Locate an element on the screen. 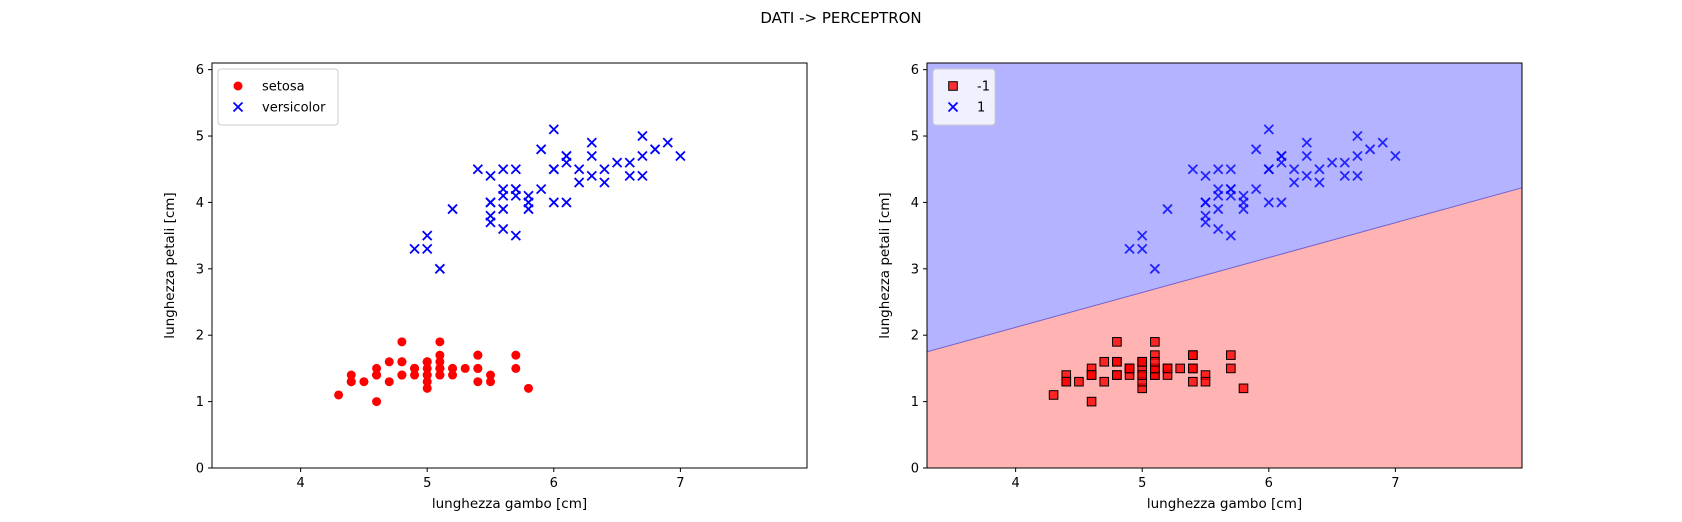  legend-label: setosa is located at coordinates (283, 87).